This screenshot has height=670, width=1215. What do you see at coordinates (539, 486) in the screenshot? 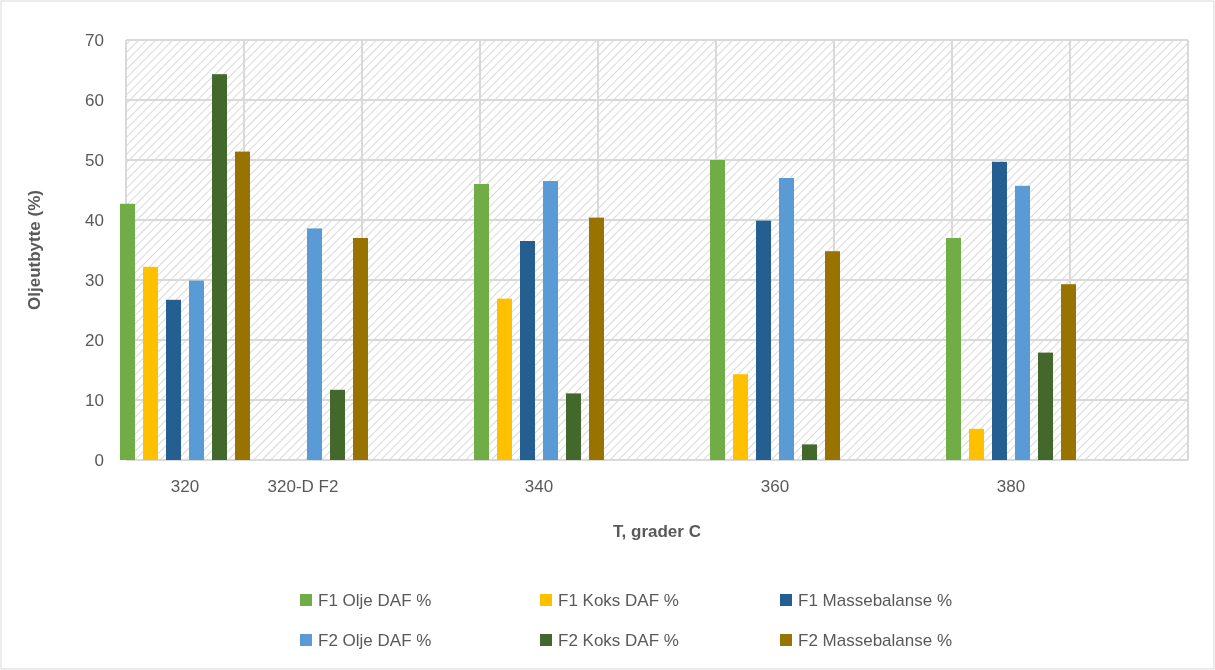
I see `x-tick-label: 340` at bounding box center [539, 486].